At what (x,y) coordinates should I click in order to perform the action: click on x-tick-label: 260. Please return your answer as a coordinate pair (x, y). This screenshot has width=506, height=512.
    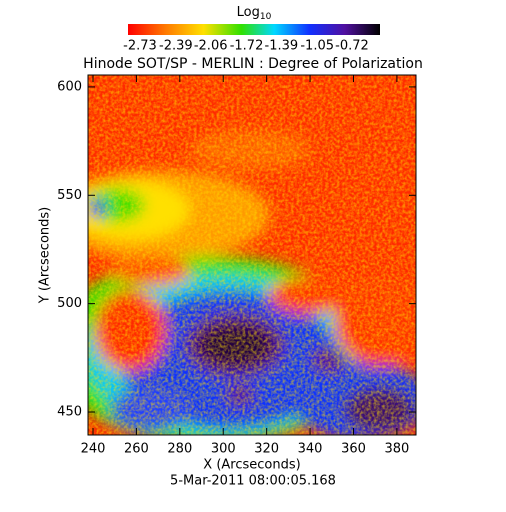
    Looking at the image, I should click on (136, 449).